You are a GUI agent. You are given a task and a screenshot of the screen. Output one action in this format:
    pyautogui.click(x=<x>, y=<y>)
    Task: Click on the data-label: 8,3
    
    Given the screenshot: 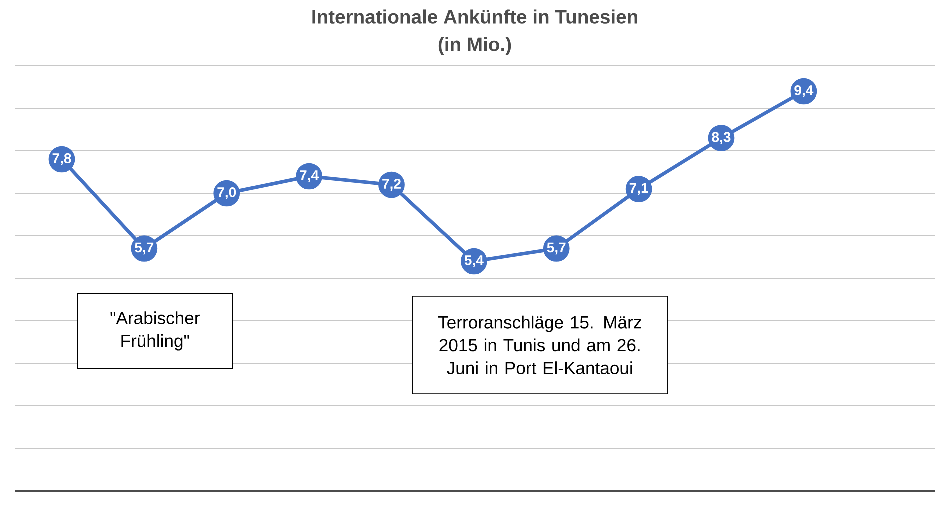 What is the action you would take?
    pyautogui.click(x=721, y=138)
    